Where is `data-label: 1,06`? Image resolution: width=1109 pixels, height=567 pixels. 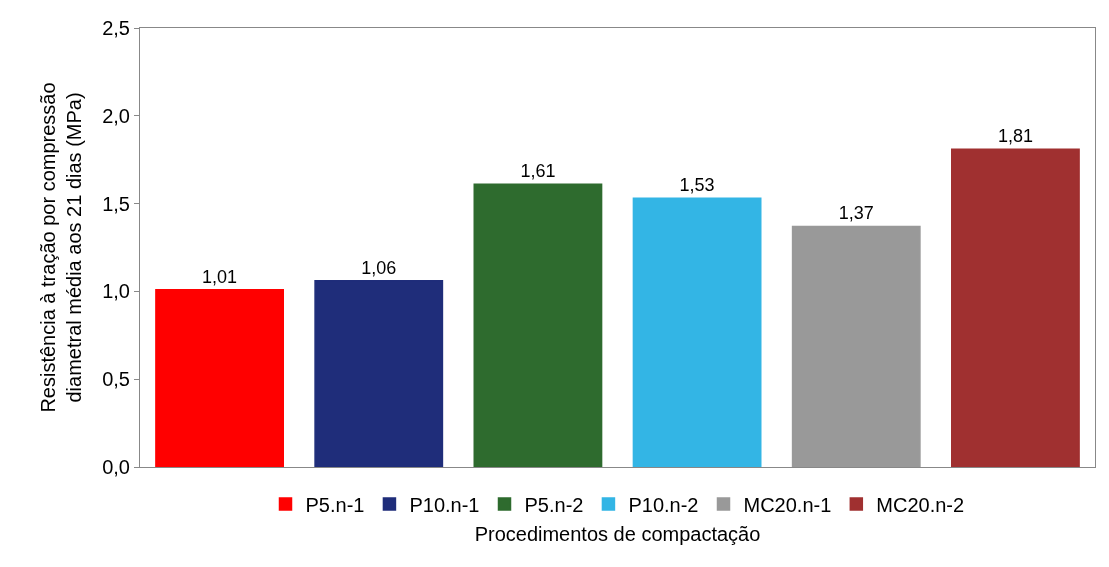
data-label: 1,06 is located at coordinates (379, 267).